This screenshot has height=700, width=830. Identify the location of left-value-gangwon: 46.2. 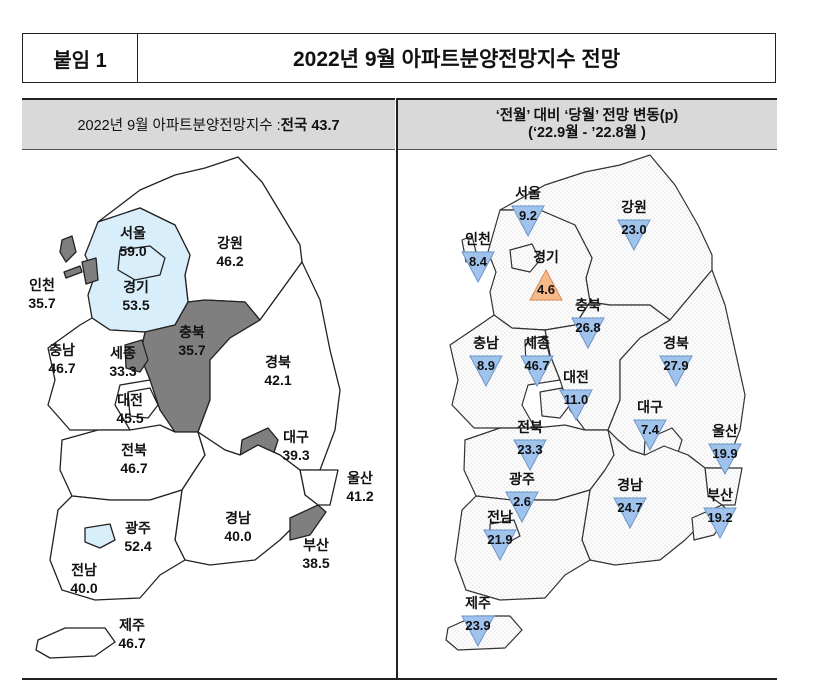
(229, 261).